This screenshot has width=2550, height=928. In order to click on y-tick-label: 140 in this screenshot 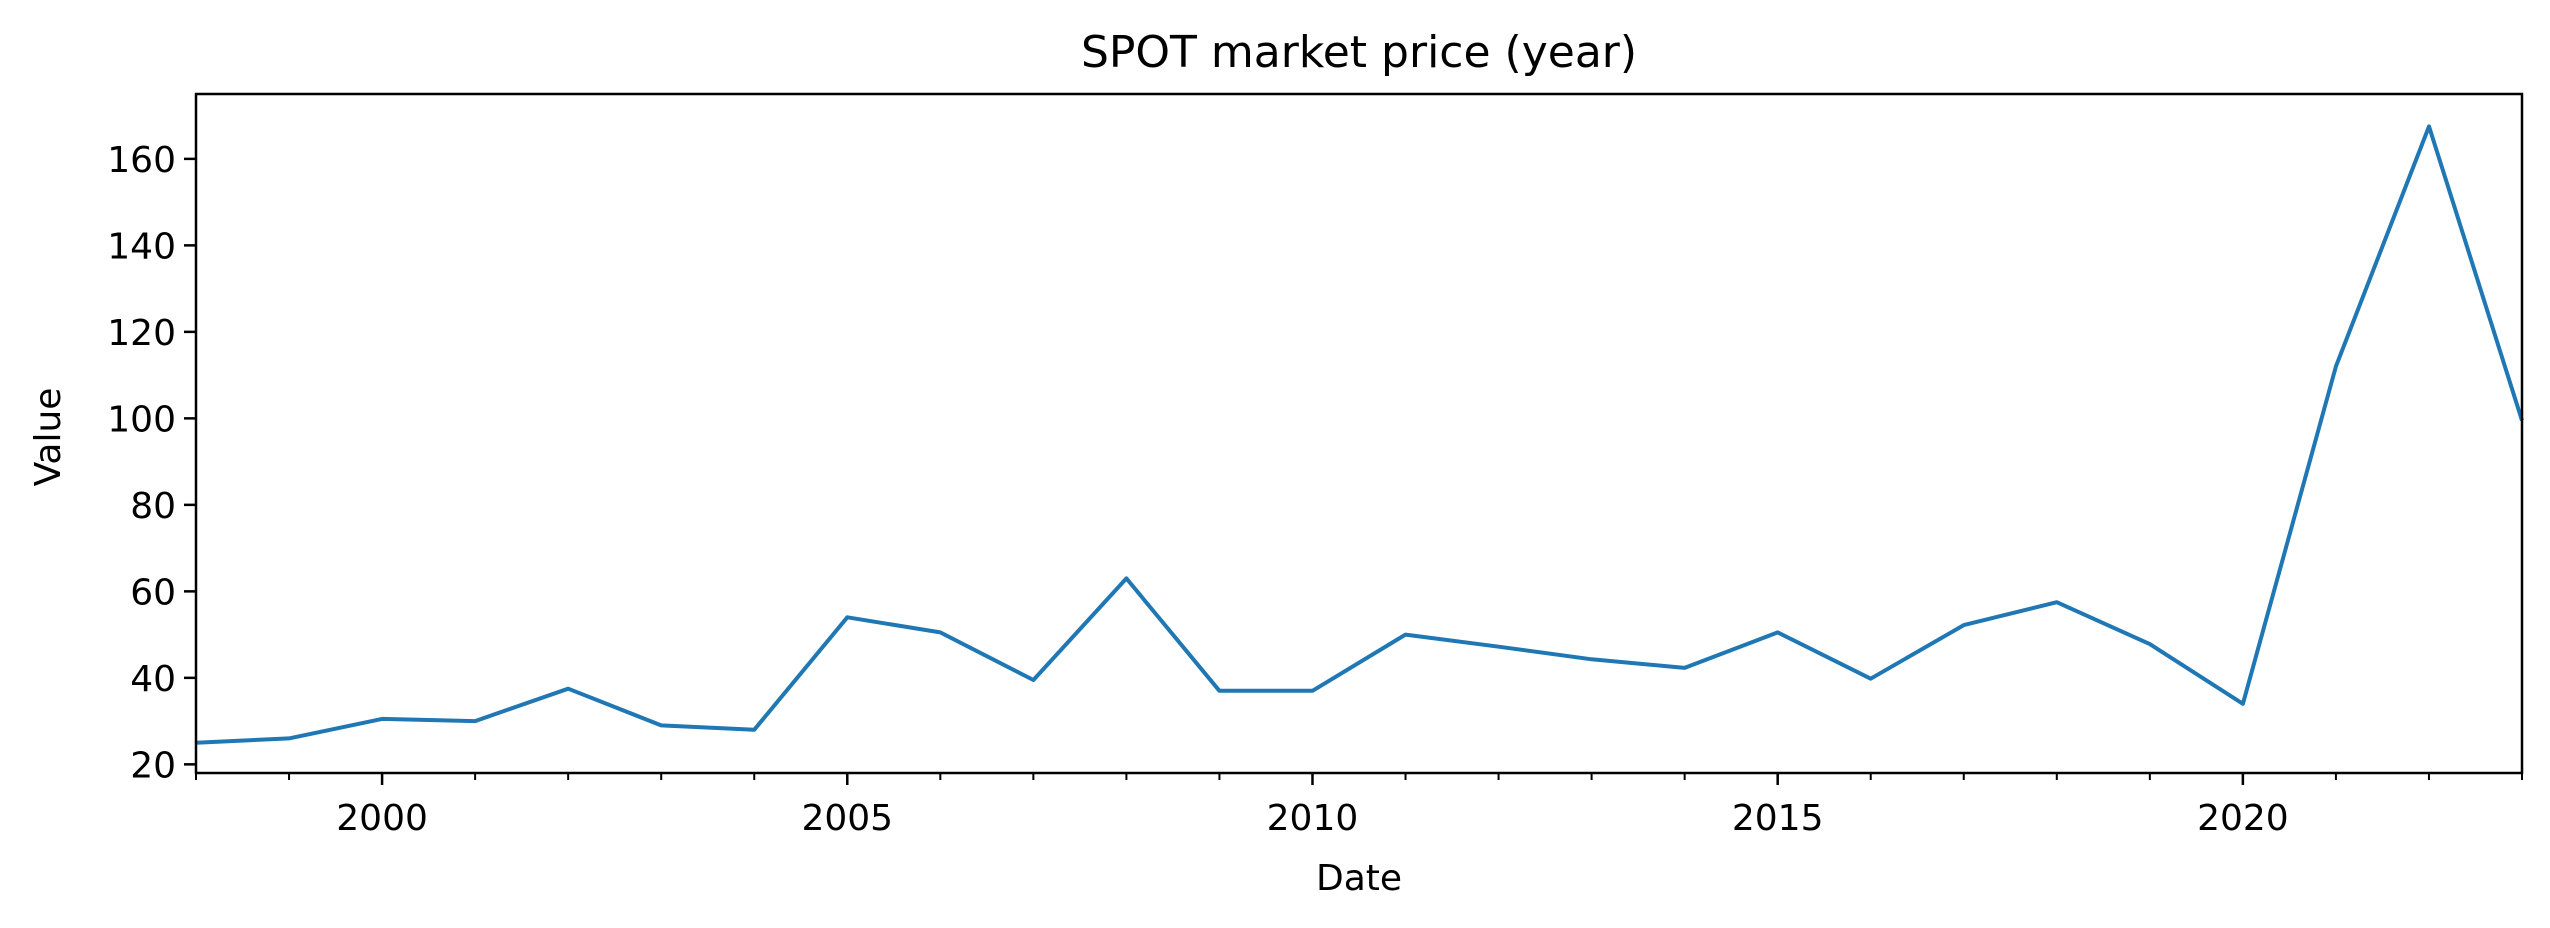, I will do `click(141, 246)`.